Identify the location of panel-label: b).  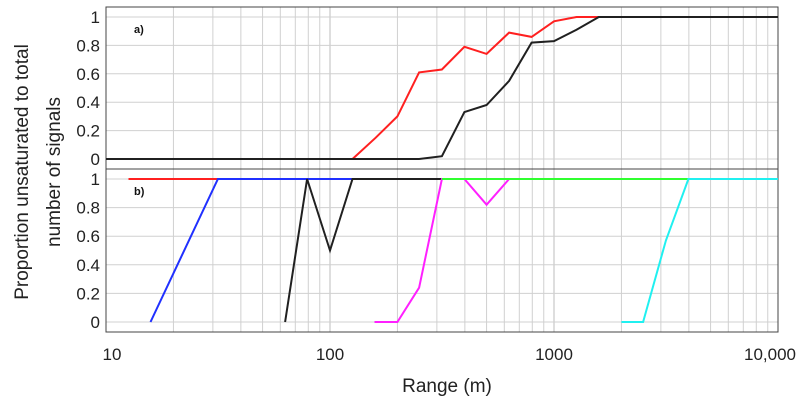
(139, 192).